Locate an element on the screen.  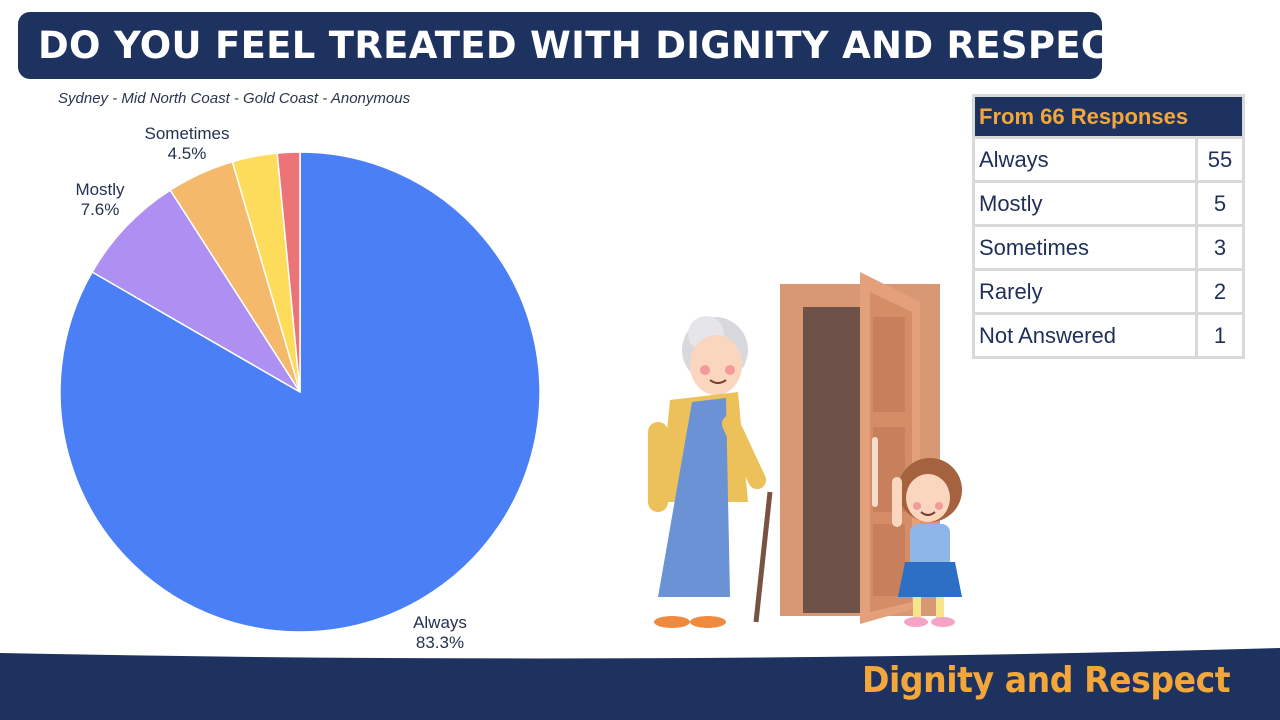
pie-slice-not-answered is located at coordinates (288, 272).